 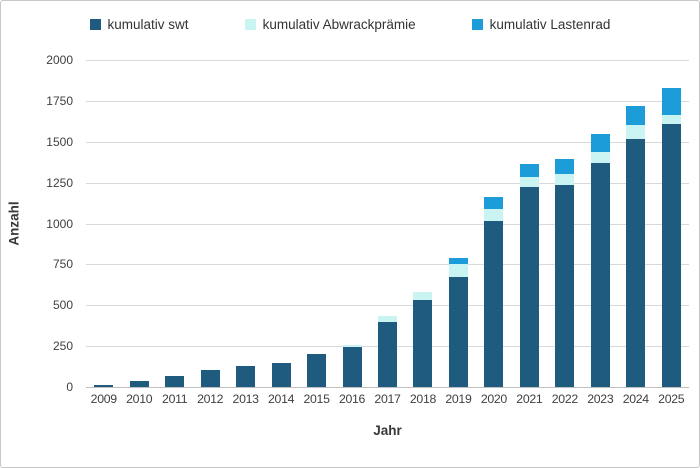 What do you see at coordinates (423, 399) in the screenshot?
I see `x-tick-label: 2018` at bounding box center [423, 399].